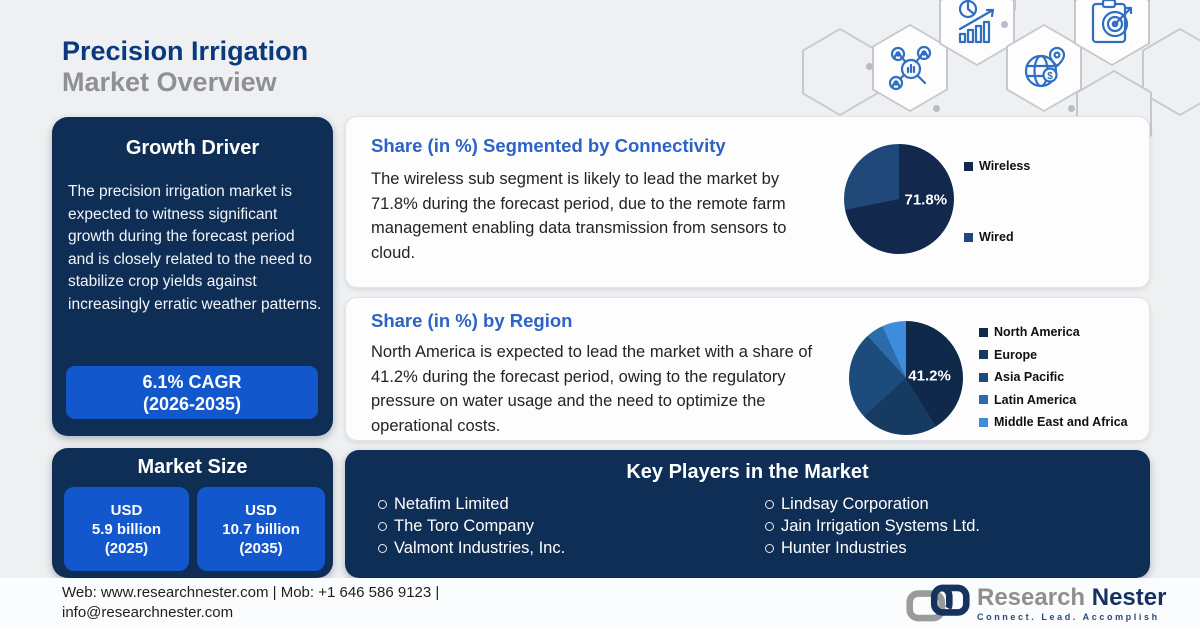  What do you see at coordinates (747, 472) in the screenshot?
I see `key-players-title: Key Players in the Market` at bounding box center [747, 472].